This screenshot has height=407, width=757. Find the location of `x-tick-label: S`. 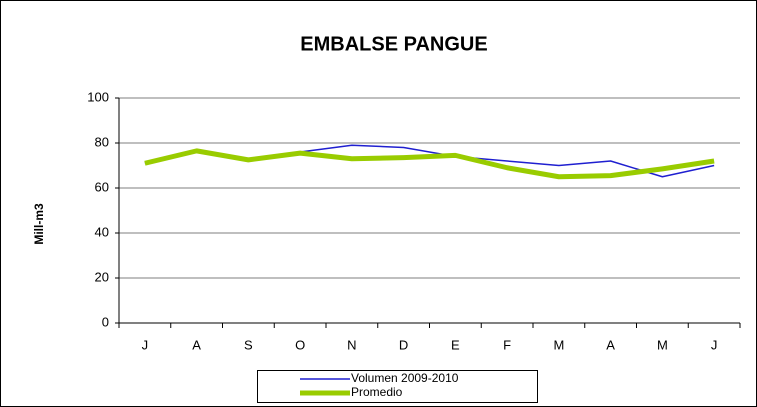

x-tick-label: S is located at coordinates (248, 344).